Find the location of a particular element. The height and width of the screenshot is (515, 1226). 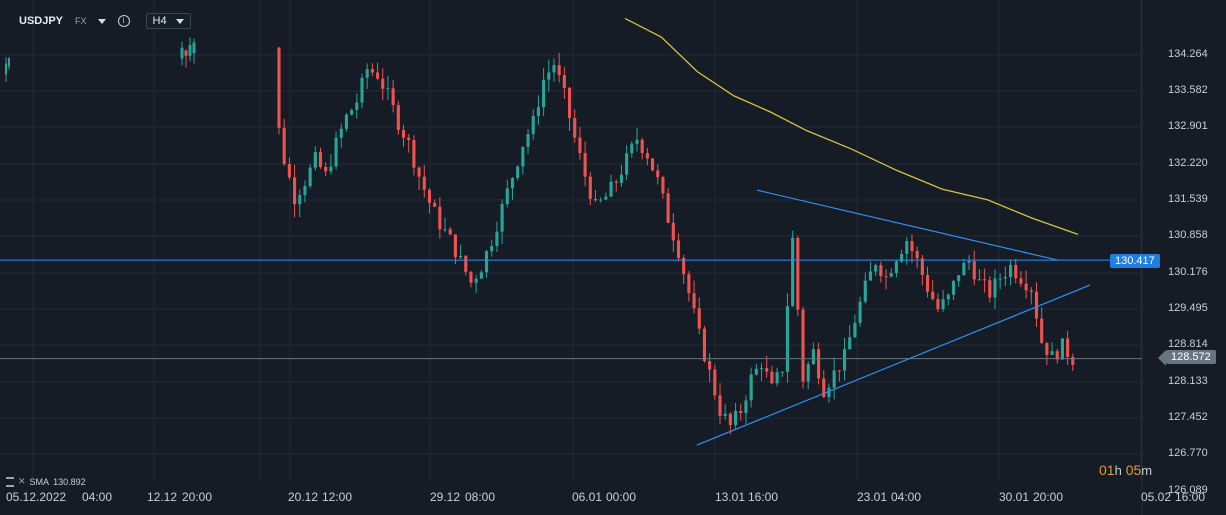

x-tick-label: 06.01 is located at coordinates (587, 497).